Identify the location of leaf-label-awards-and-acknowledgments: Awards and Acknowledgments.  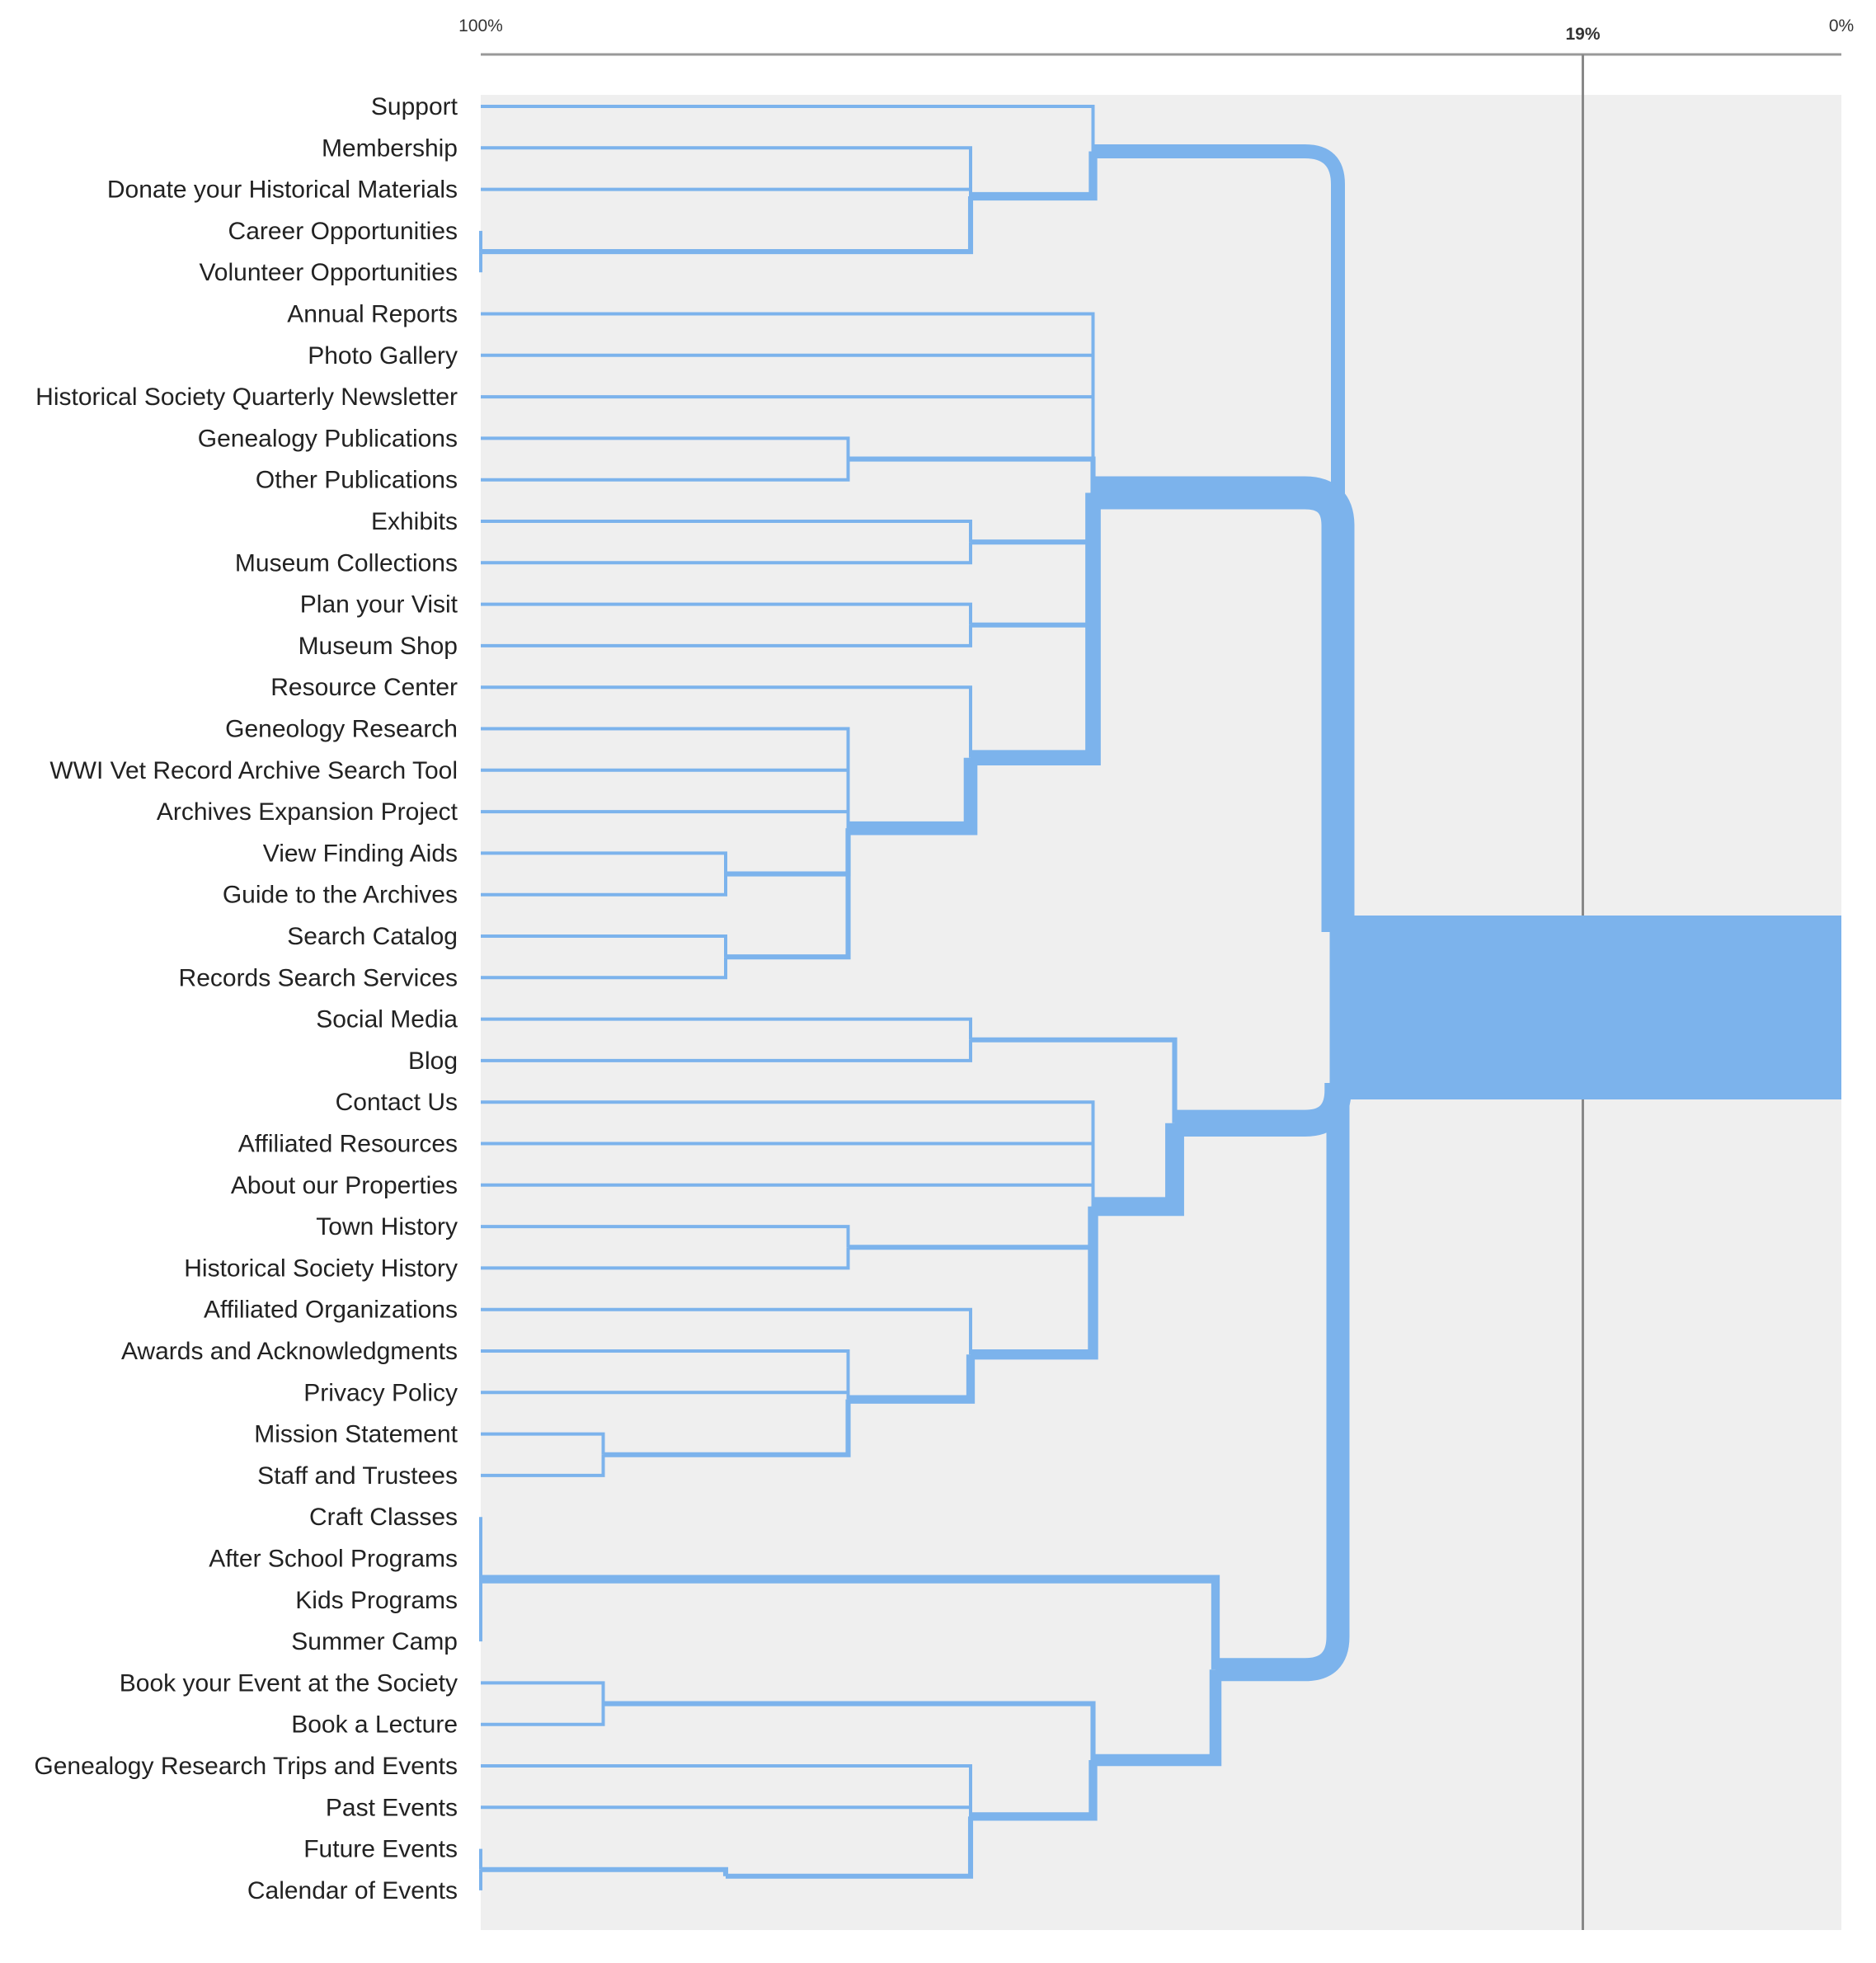
(289, 1351).